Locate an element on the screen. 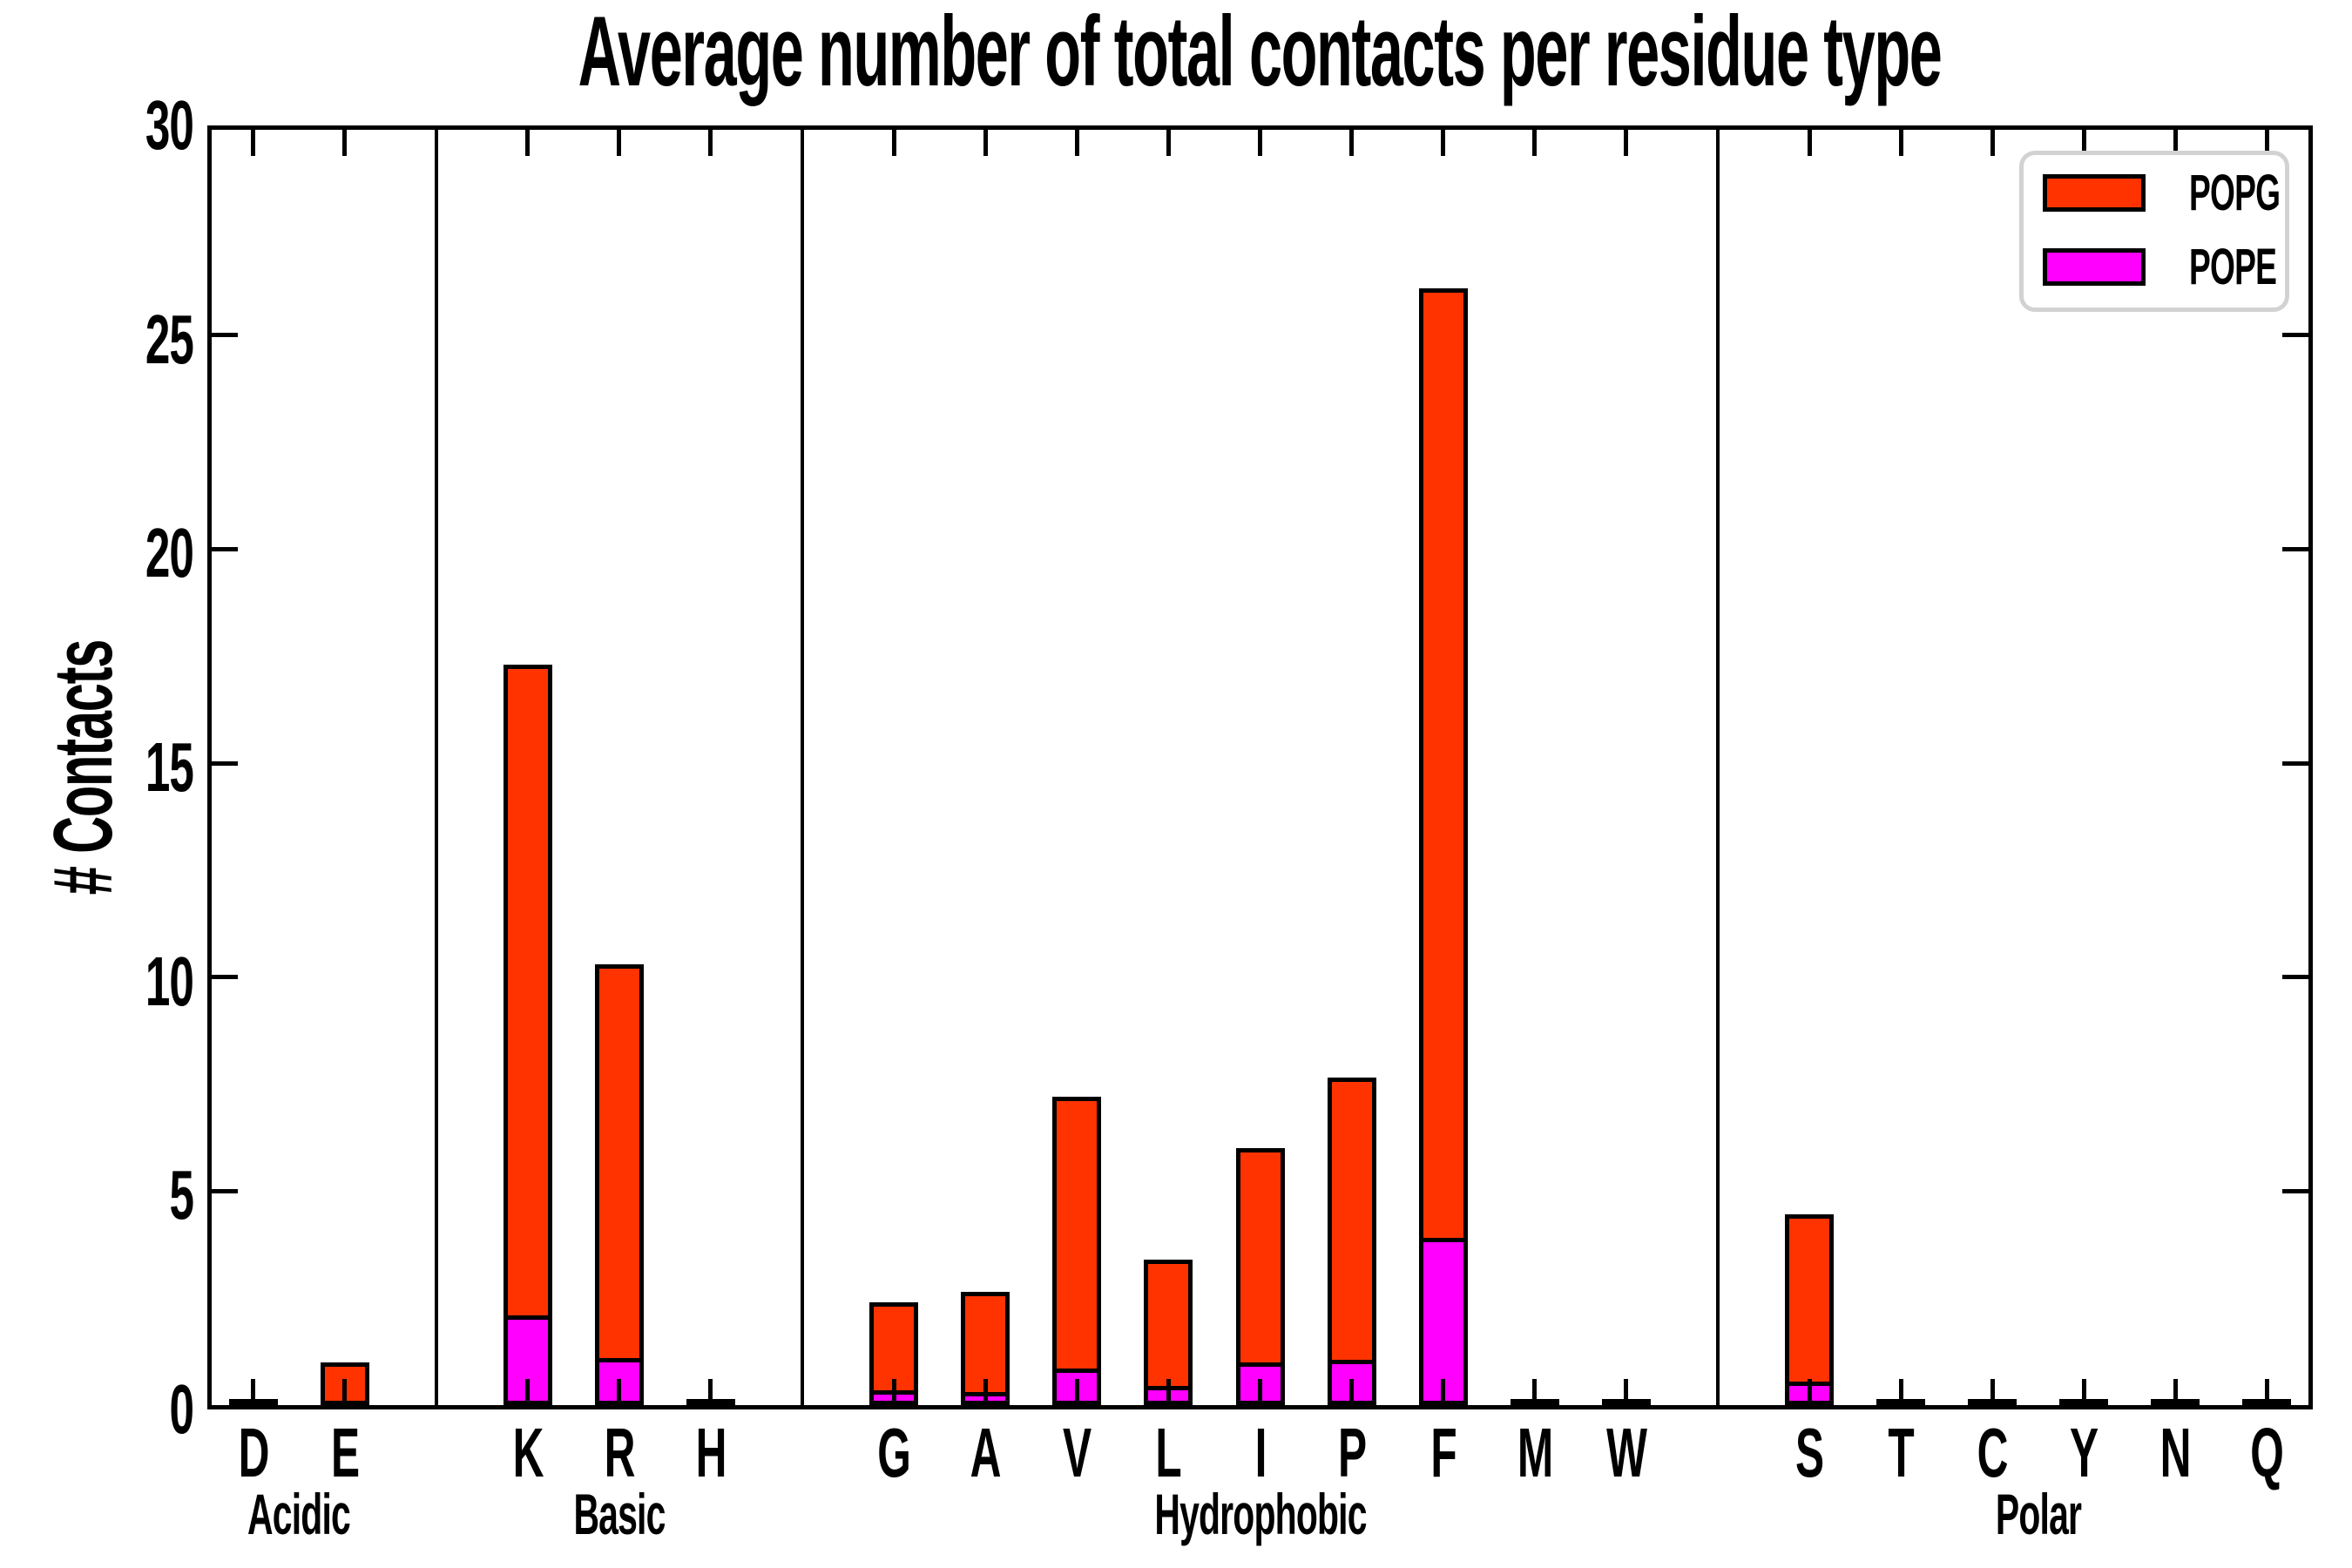  legend: POPG POPE is located at coordinates (2154, 231).